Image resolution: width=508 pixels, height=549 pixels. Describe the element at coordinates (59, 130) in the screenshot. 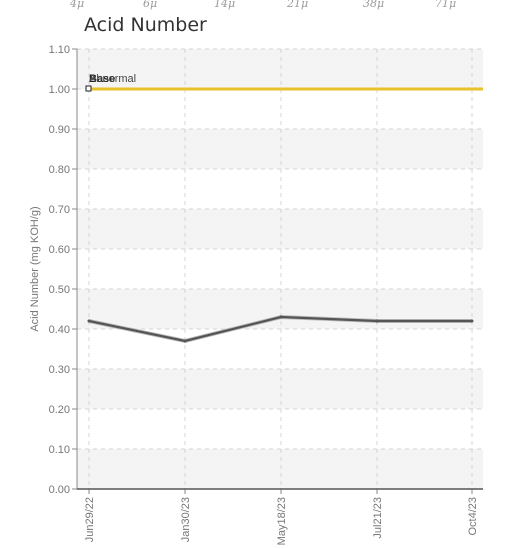

I see `y-tick-label: 0.90` at that location.